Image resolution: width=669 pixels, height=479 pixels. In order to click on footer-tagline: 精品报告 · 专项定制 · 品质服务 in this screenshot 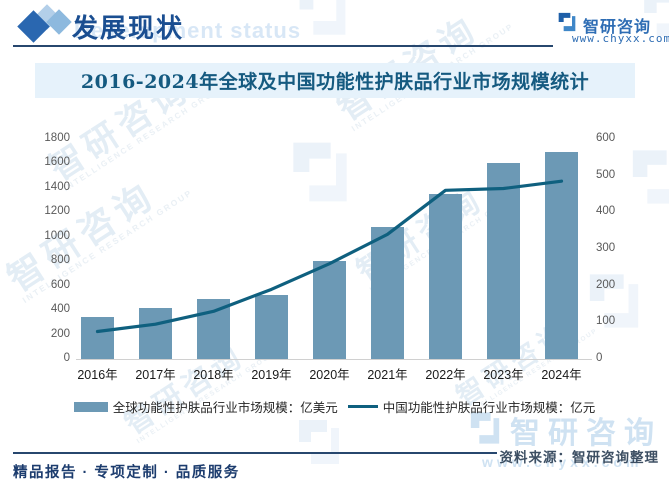, I will do `click(126, 472)`.